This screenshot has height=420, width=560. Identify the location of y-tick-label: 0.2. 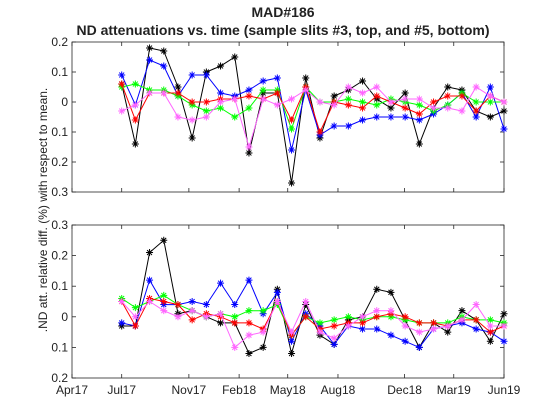
(59, 378).